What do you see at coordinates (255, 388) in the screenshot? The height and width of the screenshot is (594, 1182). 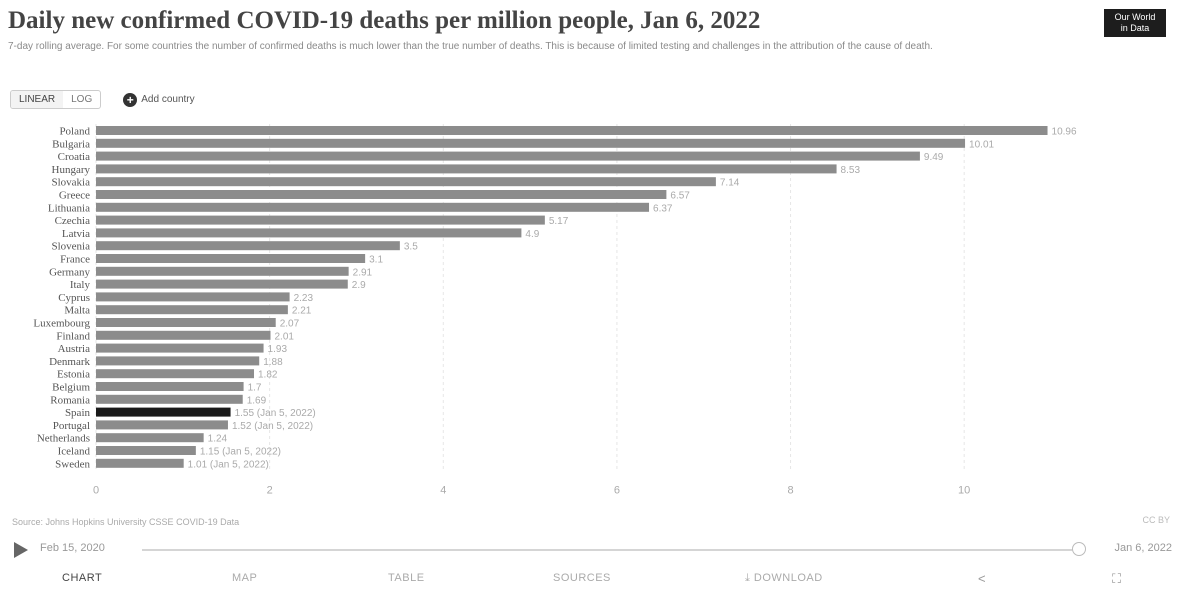 I see `value-label: 1.7` at bounding box center [255, 388].